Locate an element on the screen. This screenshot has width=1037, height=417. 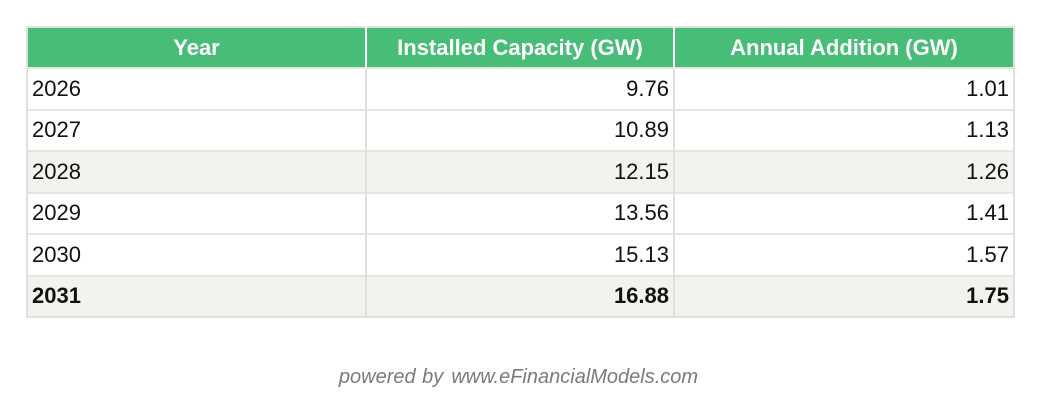
table-row: 2028 12.15 1.26 is located at coordinates (520, 171).